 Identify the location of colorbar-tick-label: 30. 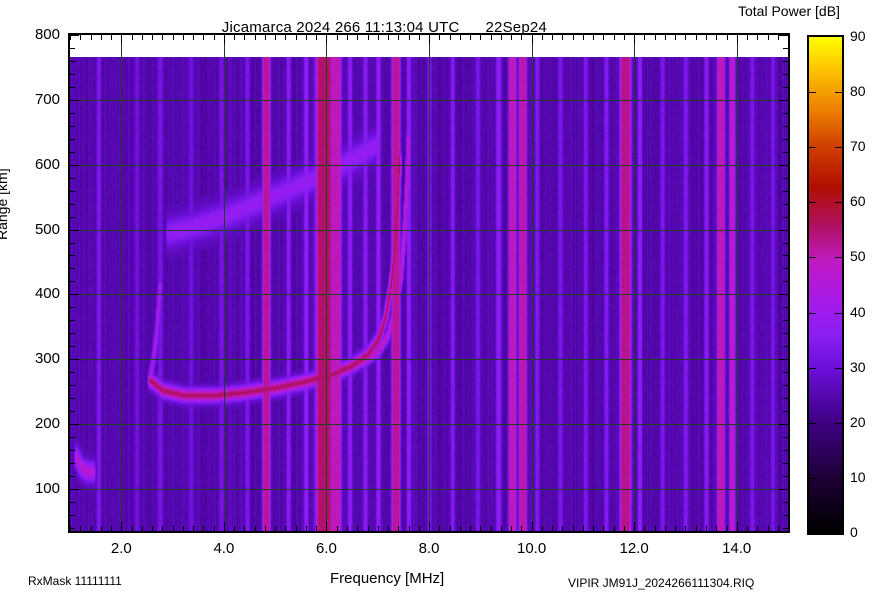
(858, 366).